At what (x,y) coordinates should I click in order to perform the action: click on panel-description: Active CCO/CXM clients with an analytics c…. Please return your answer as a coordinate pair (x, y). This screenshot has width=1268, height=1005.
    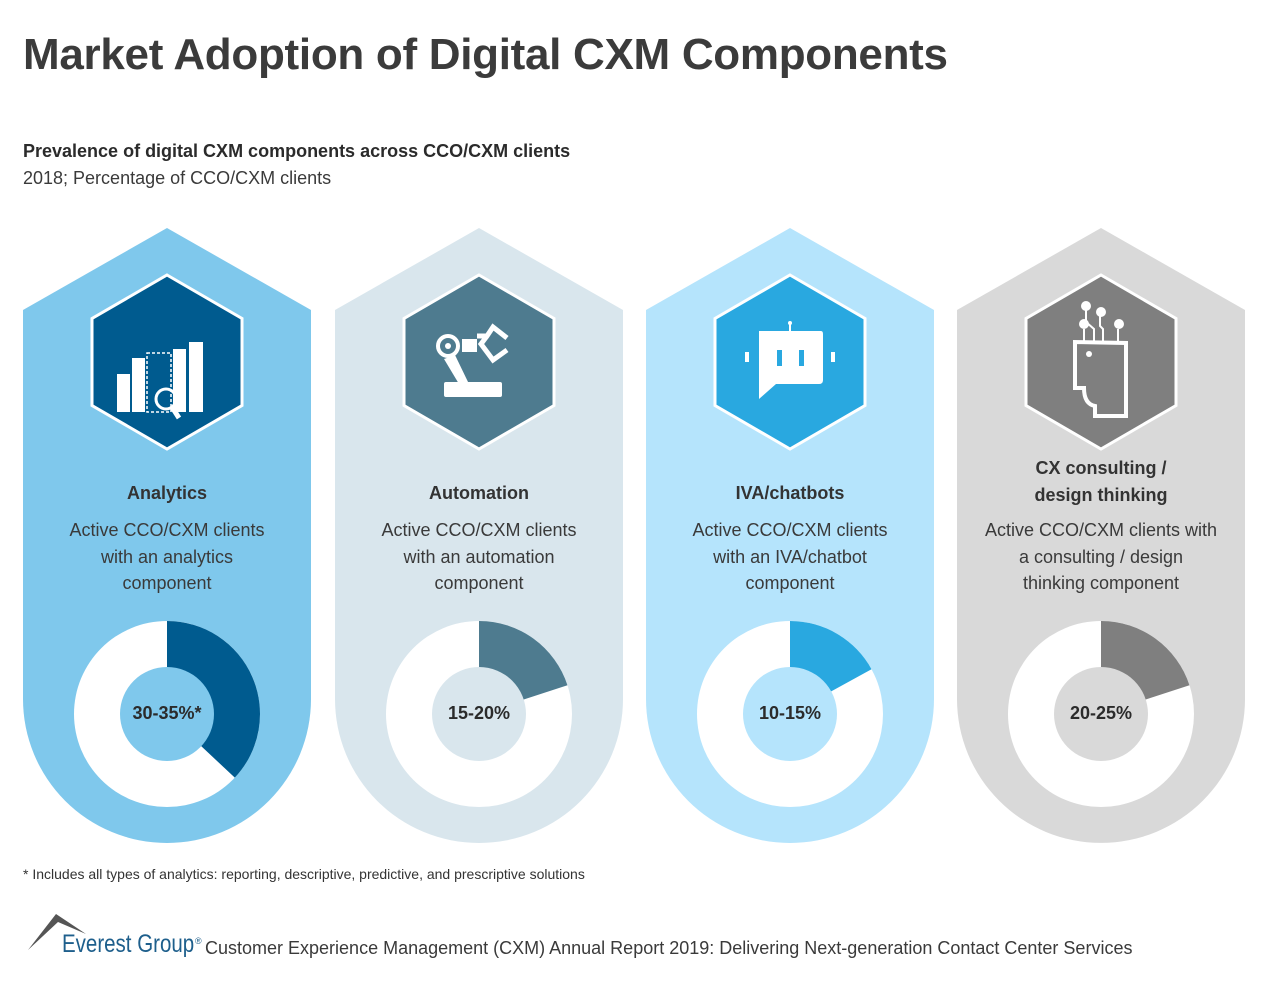
    Looking at the image, I should click on (167, 557).